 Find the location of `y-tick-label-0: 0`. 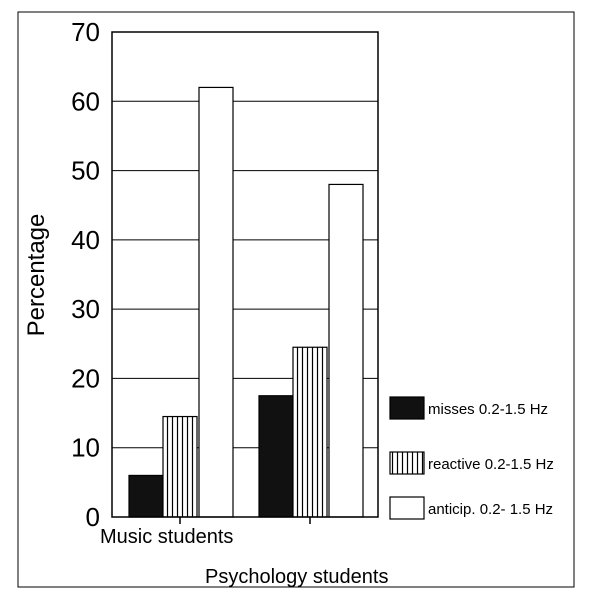

y-tick-label-0: 0 is located at coordinates (93, 517).